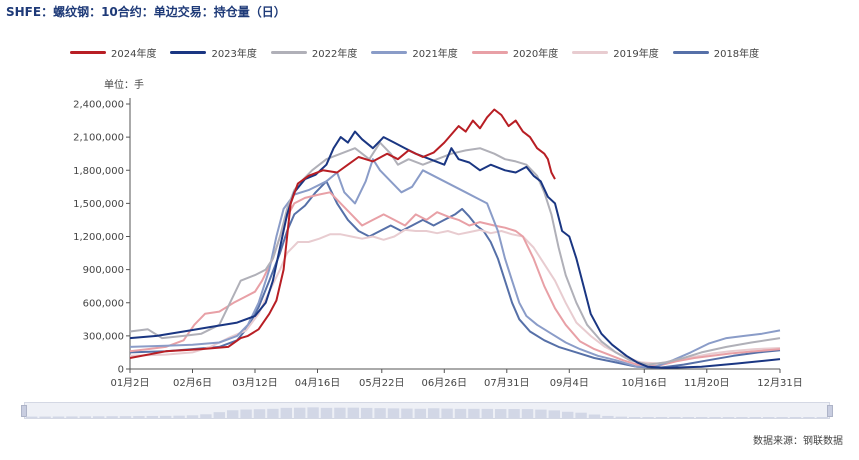  What do you see at coordinates (798, 441) in the screenshot?
I see `data-source: 数据来源：钢联数据` at bounding box center [798, 441].